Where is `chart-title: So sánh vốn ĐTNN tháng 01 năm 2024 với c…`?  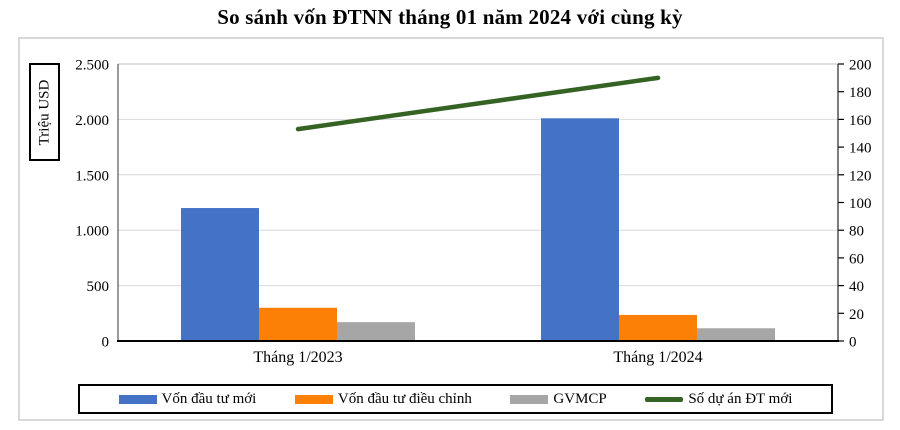 chart-title: So sánh vốn ĐTNN tháng 01 năm 2024 với c… is located at coordinates (450, 17).